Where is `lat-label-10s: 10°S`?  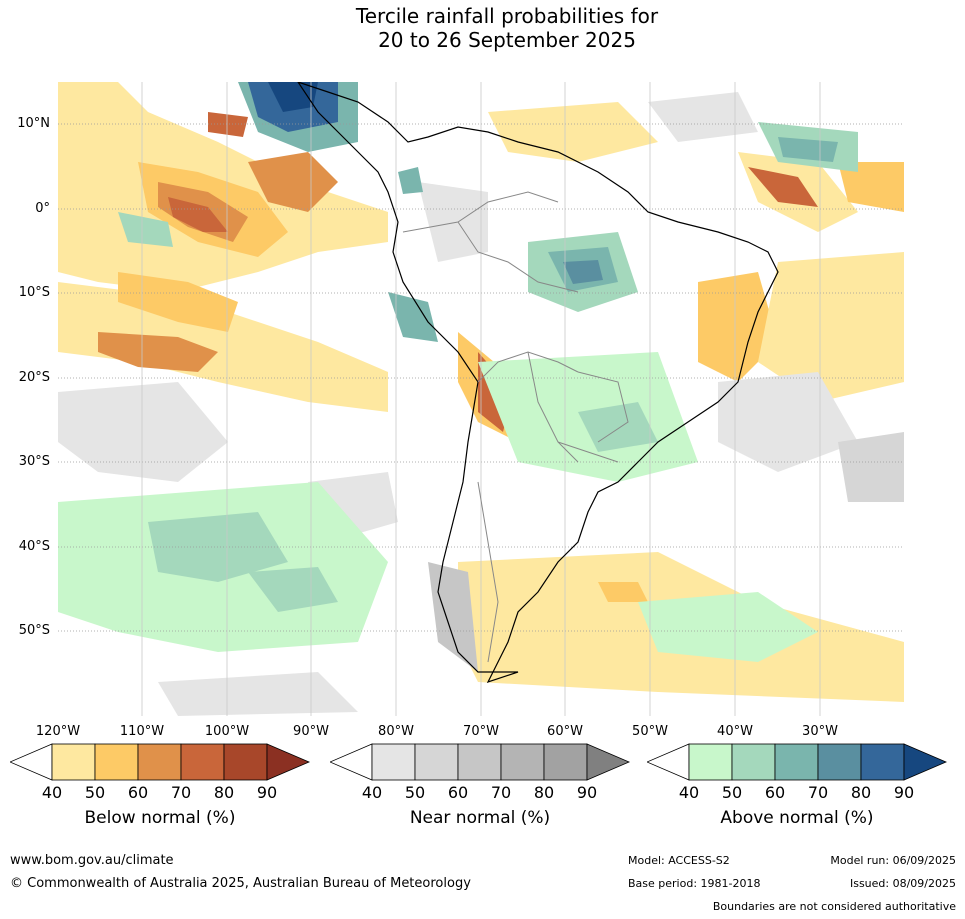
lat-label-10s: 10°S is located at coordinates (34, 292).